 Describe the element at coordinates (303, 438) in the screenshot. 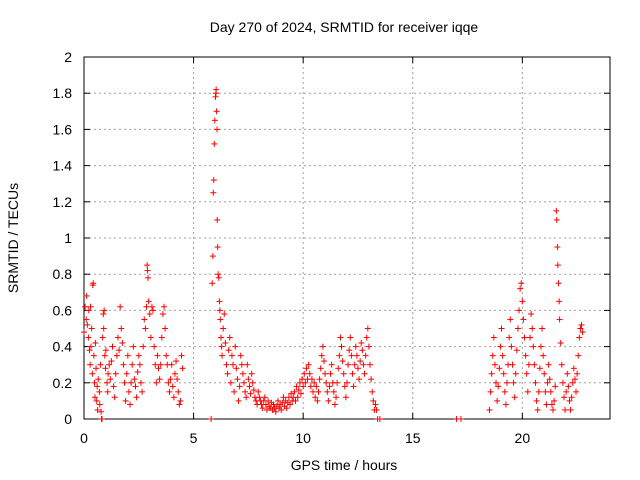

I see `x-tick-label: 10` at that location.